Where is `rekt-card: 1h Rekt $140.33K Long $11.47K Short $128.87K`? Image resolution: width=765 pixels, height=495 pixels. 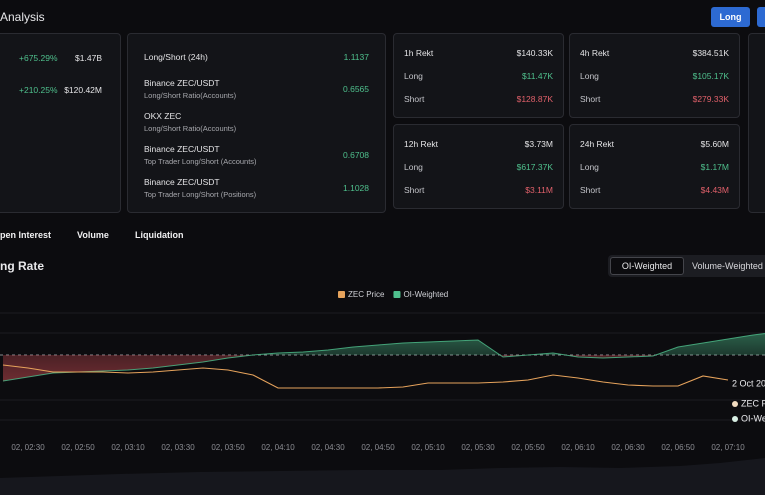
rekt-card: 1h Rekt $140.33K Long $11.47K Short $128.87K is located at coordinates (478, 75).